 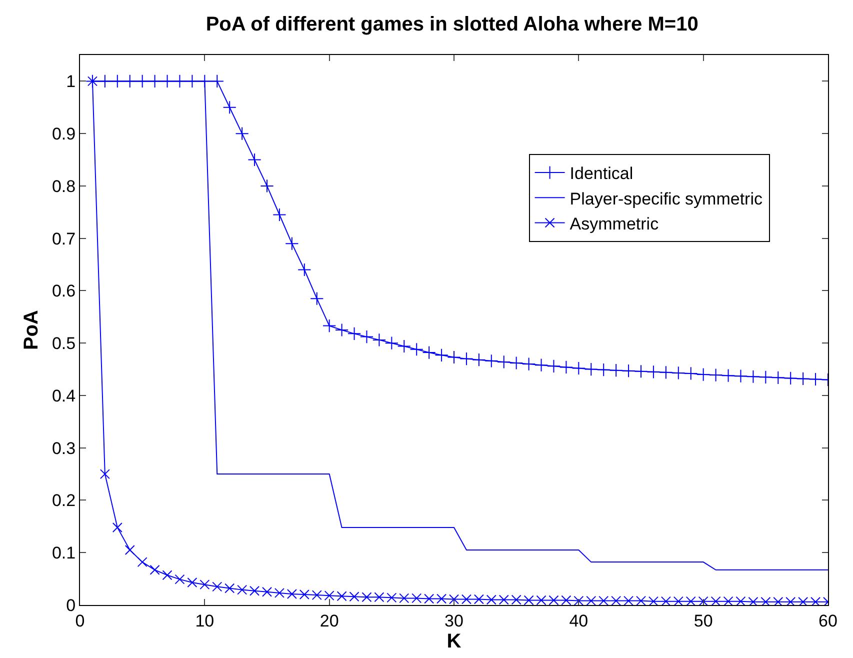 What do you see at coordinates (828, 620) in the screenshot?
I see `x-tick-label: 60` at bounding box center [828, 620].